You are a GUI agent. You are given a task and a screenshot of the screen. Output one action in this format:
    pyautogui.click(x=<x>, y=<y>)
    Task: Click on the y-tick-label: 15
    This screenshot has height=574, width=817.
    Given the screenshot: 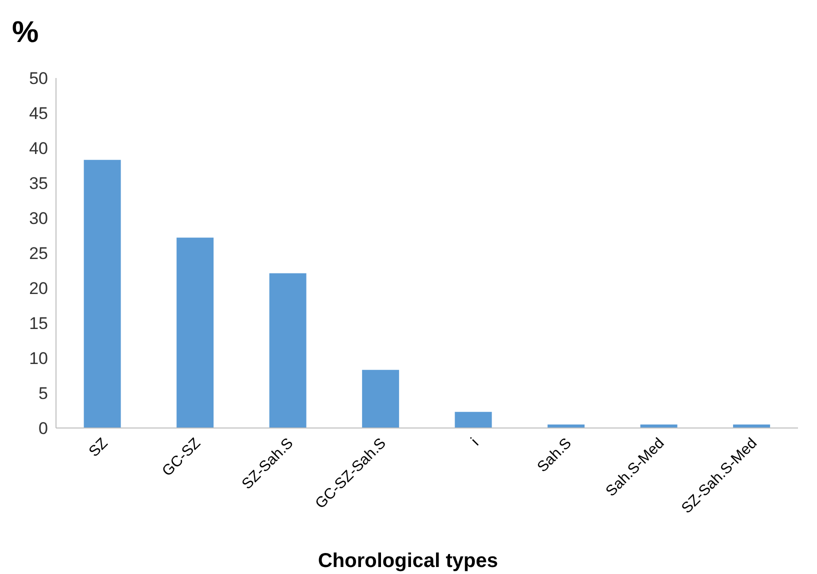 What is the action you would take?
    pyautogui.click(x=38, y=324)
    